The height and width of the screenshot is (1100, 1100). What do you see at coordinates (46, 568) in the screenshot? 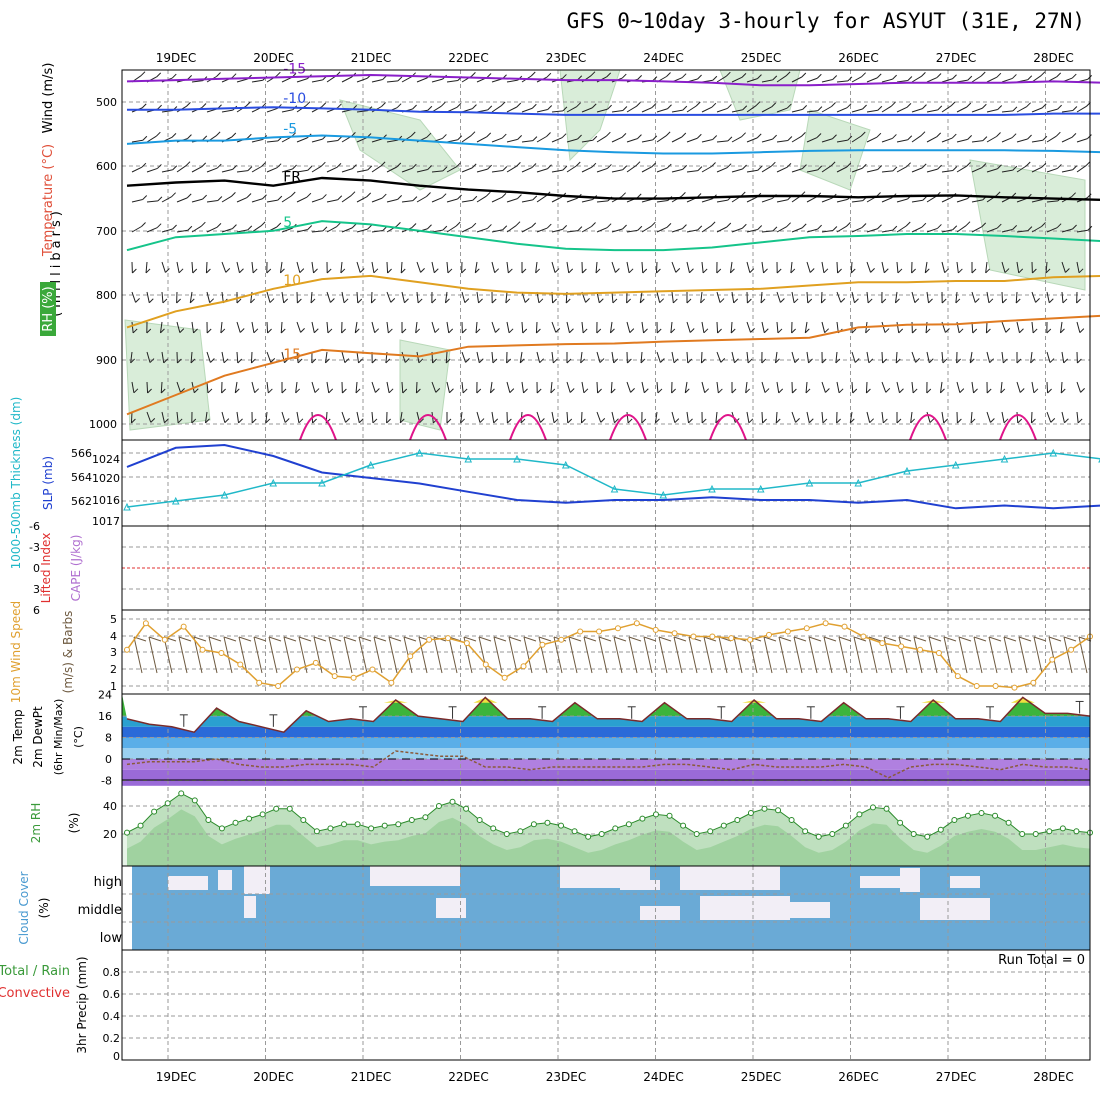
I see `lifted-axis-label: Lifted Index` at bounding box center [46, 568].